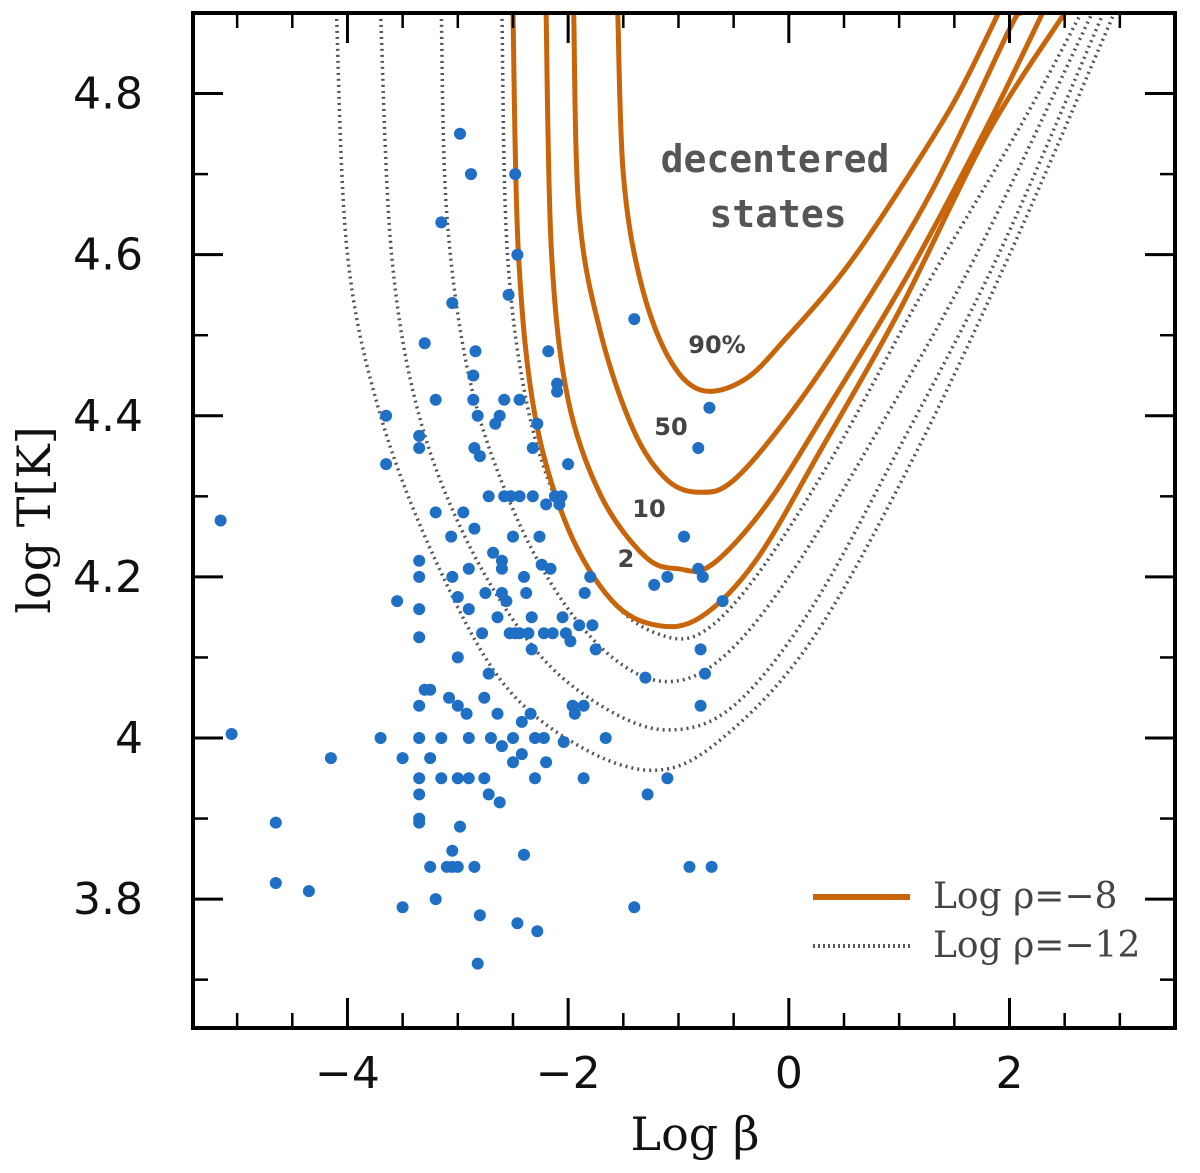 The height and width of the screenshot is (1173, 1200). What do you see at coordinates (670, 427) in the screenshot?
I see `annotation-50: 50` at bounding box center [670, 427].